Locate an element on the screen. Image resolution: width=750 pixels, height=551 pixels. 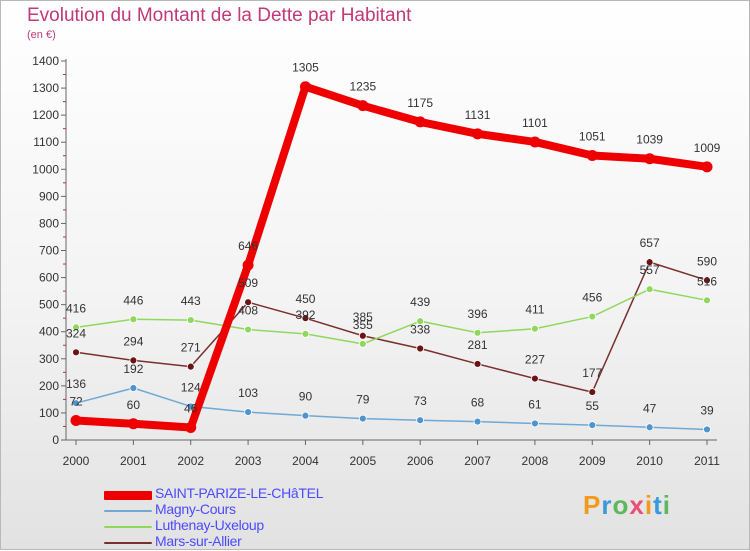
y-tick-label: 100 is located at coordinates (49, 413).